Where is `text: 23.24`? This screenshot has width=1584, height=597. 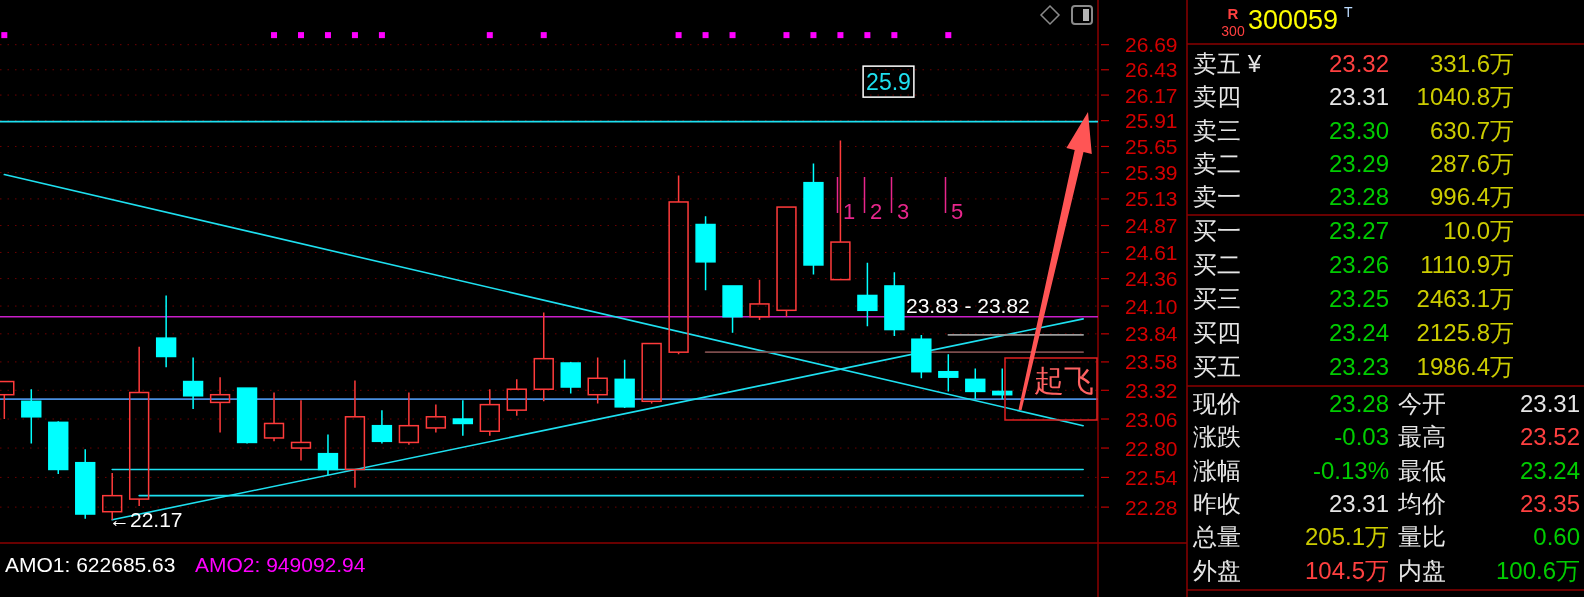
text: 23.24 is located at coordinates (1358, 332).